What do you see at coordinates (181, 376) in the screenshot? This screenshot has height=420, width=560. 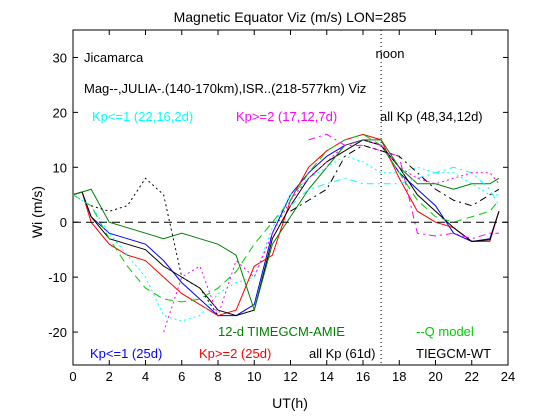 I see `x-tick-label: 6` at bounding box center [181, 376].